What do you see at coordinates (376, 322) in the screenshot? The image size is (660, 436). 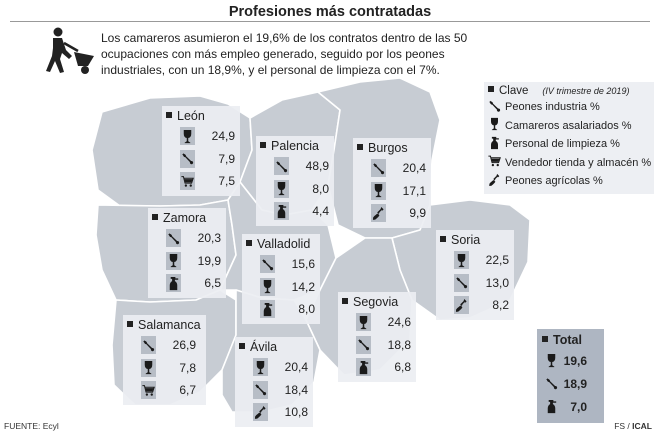 I see `stat-row: 24,6` at bounding box center [376, 322].